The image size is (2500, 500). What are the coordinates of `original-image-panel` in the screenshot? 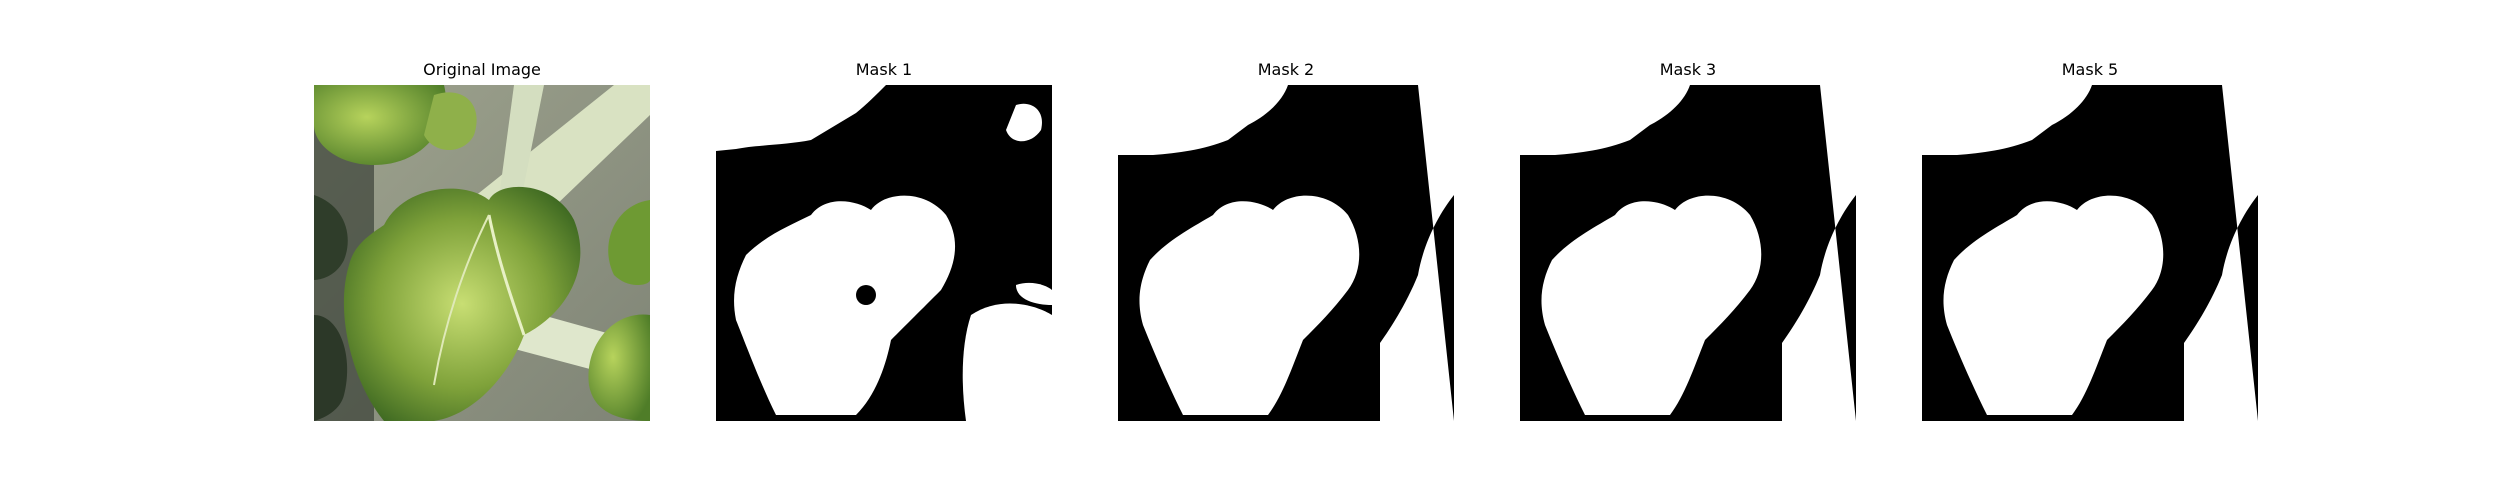 It's located at (482, 253).